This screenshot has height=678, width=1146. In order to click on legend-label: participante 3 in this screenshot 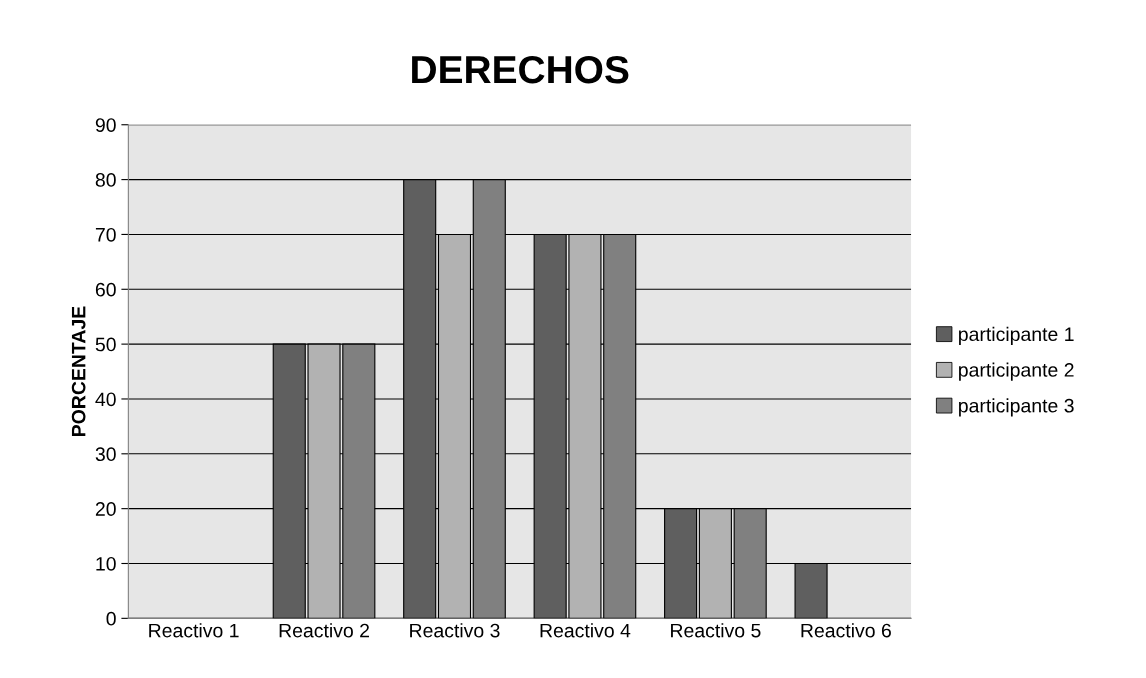, I will do `click(1016, 407)`.